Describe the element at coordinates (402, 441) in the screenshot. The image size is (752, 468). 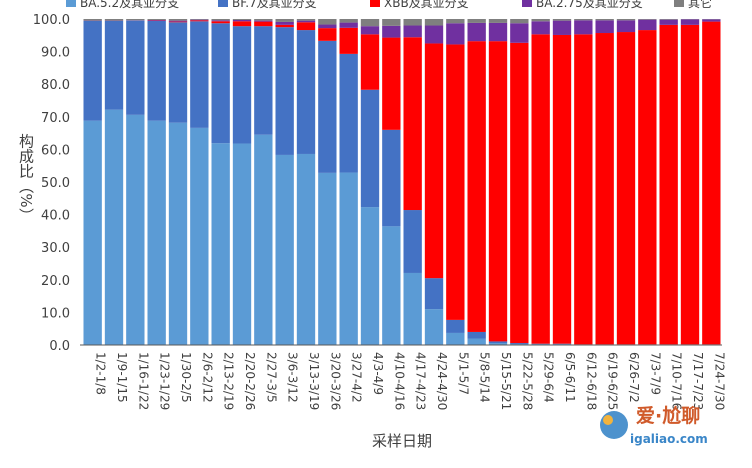
I see `x-axis-title: 采样日期` at that location.